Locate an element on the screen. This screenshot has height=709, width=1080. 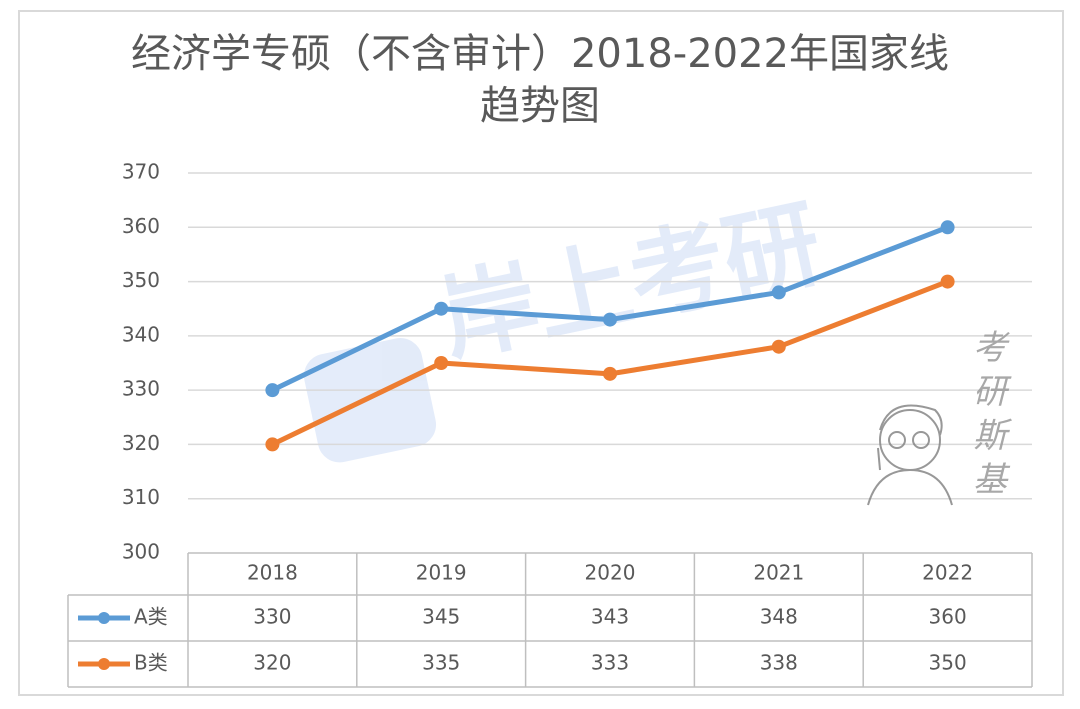
y-tick-label: 360 is located at coordinates (141, 226).